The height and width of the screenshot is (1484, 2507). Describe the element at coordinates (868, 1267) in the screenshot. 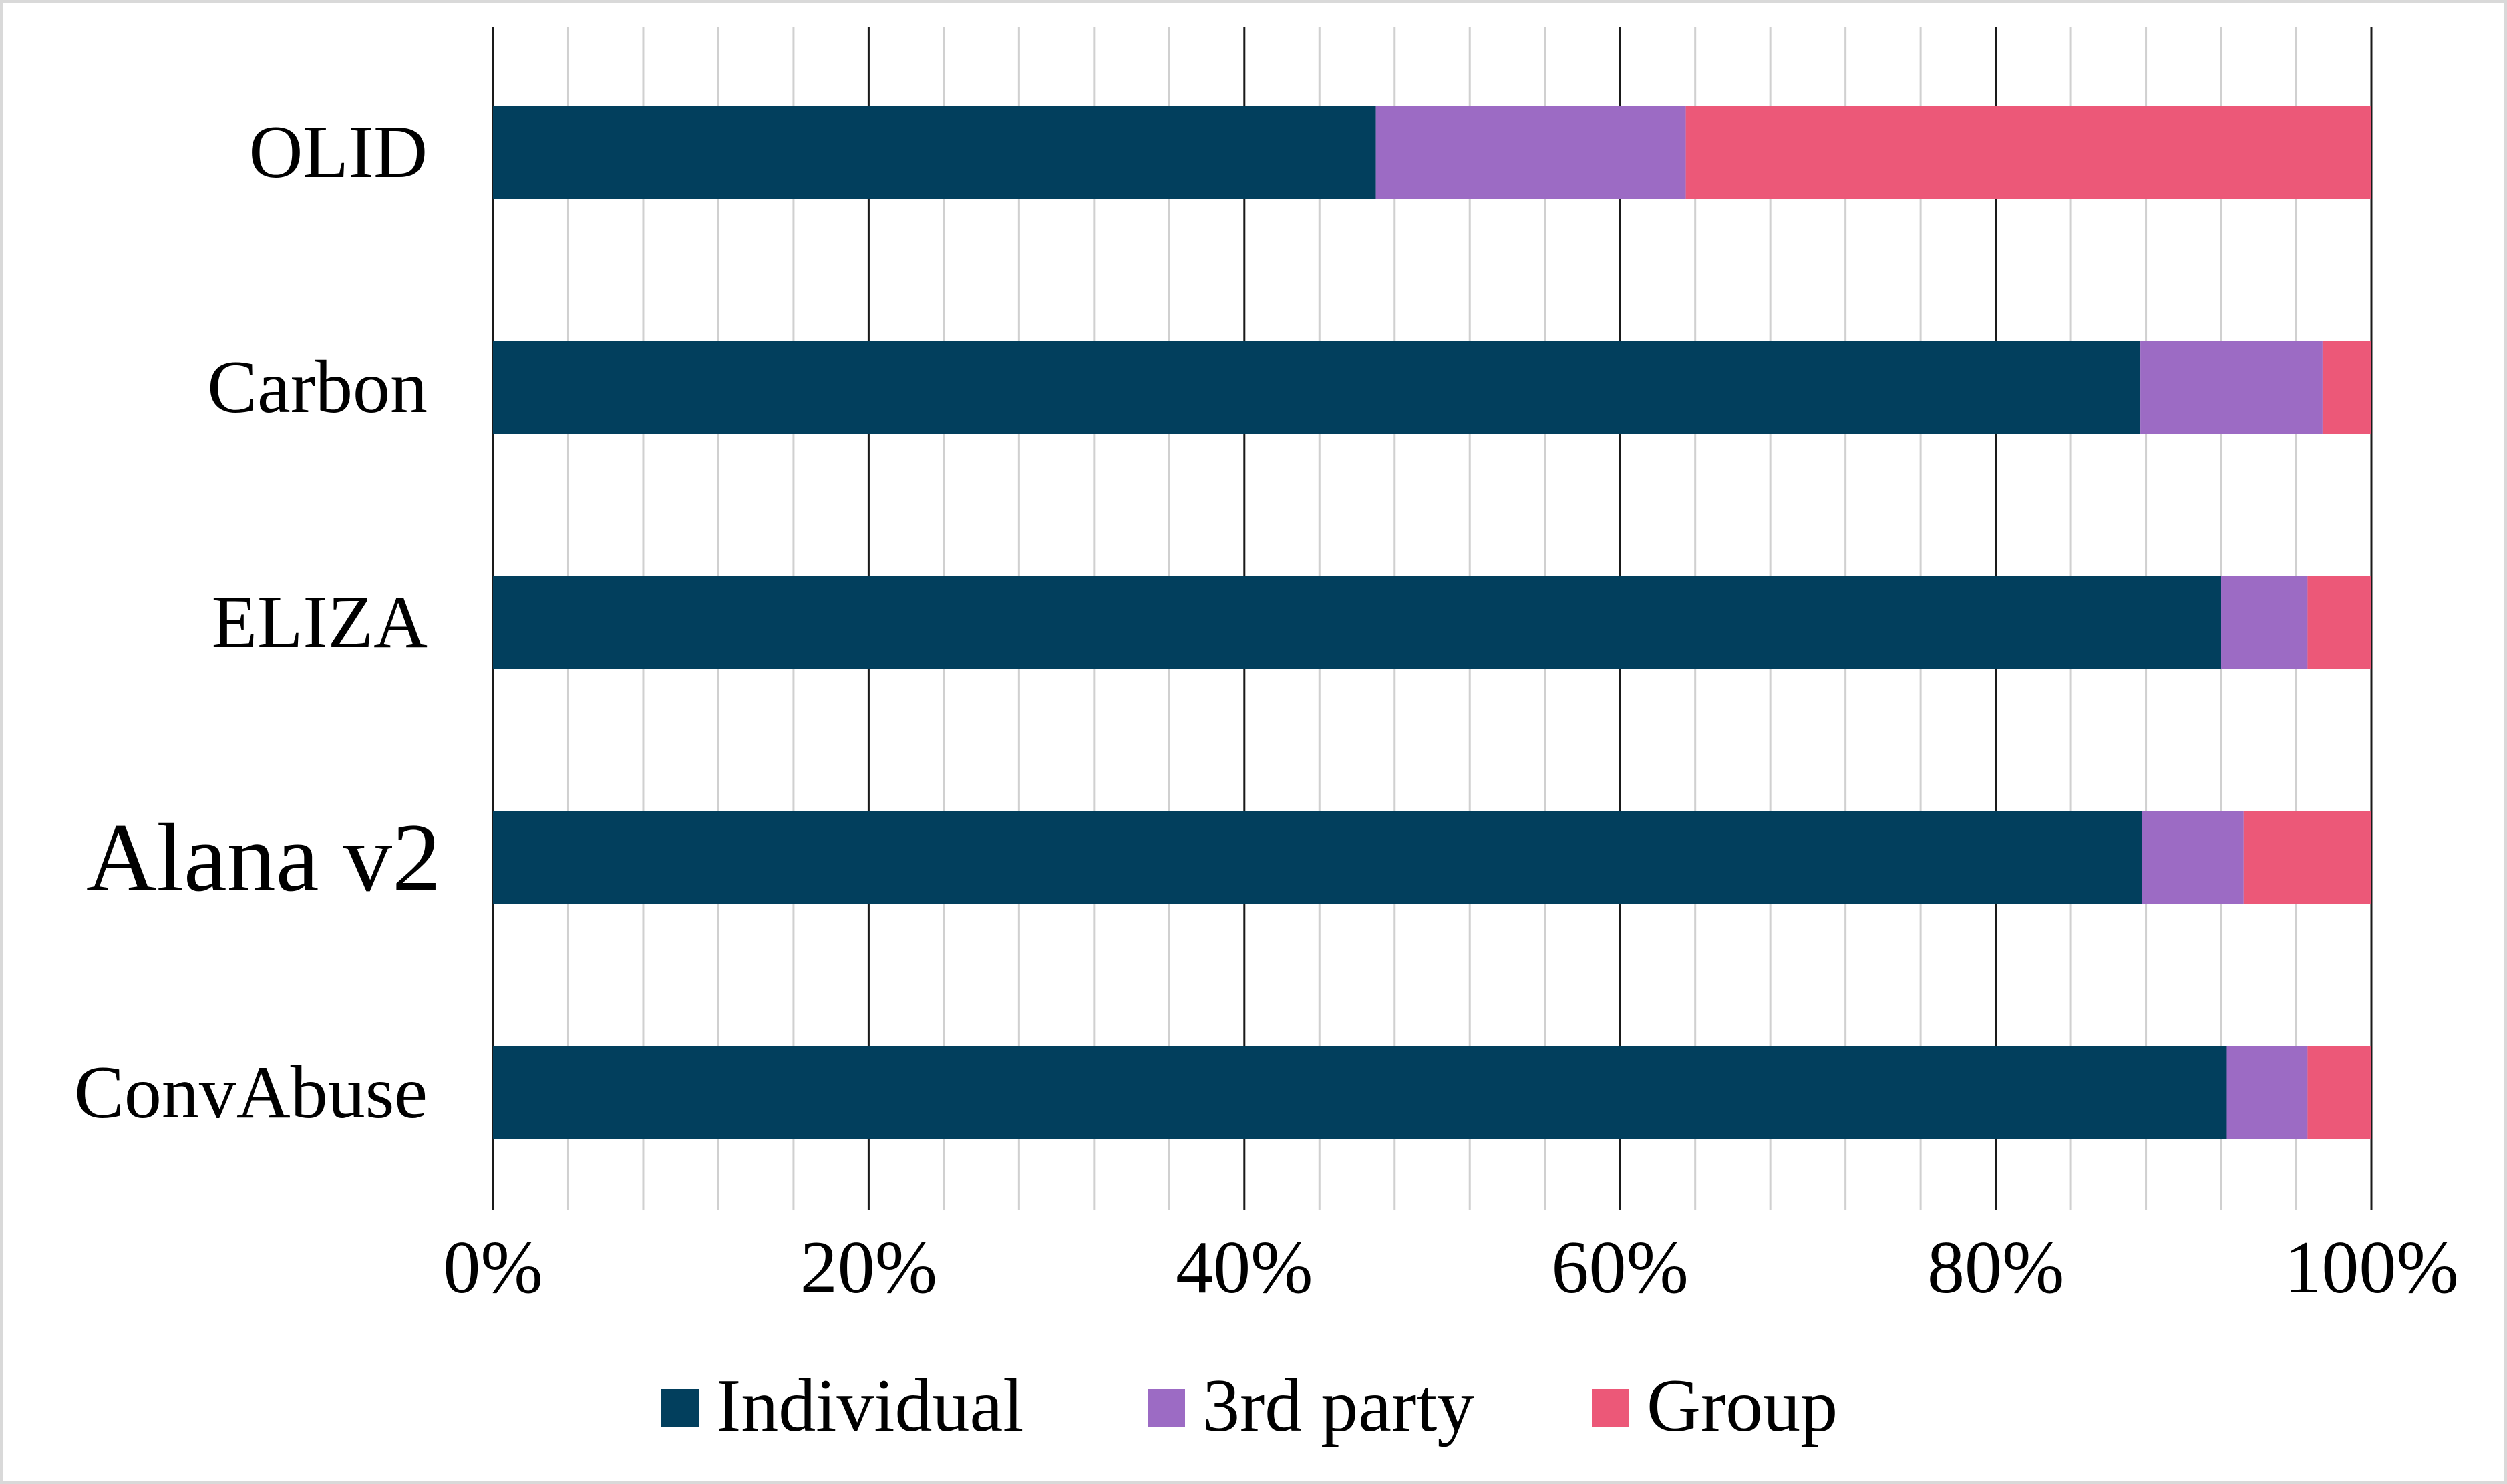

I see `x-tick-label: 20%` at that location.